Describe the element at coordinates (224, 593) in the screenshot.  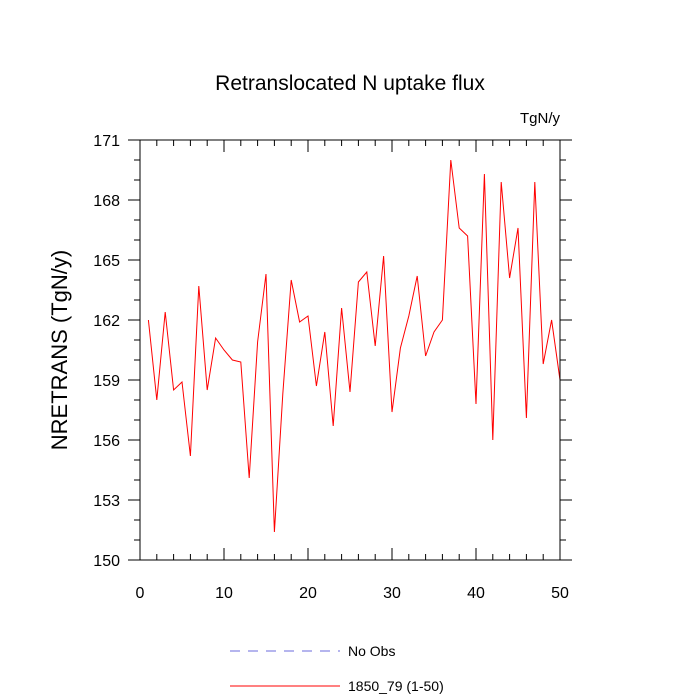
I see `x-tick-label: 10` at that location.